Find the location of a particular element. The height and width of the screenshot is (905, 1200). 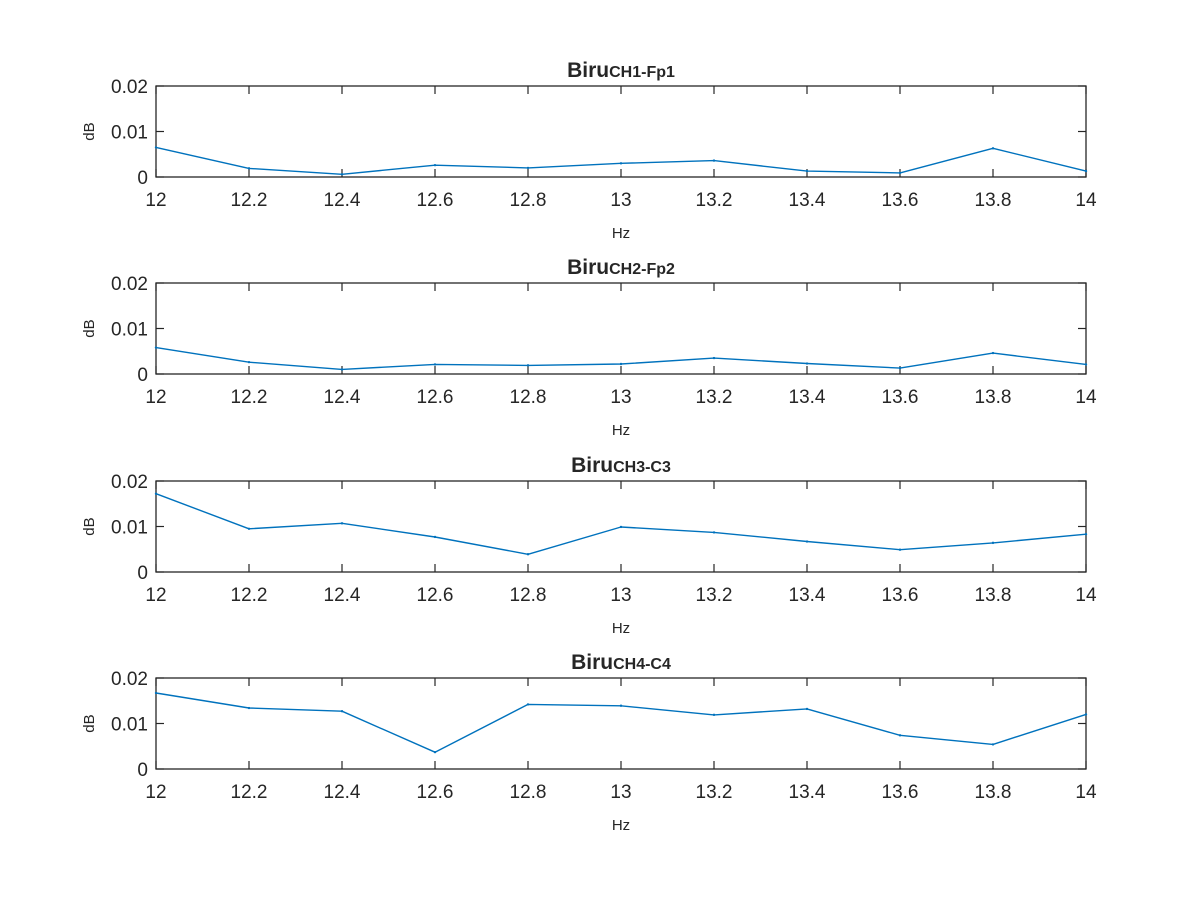

subplot-title: BiruCH1-Fp1 is located at coordinates (621, 70).